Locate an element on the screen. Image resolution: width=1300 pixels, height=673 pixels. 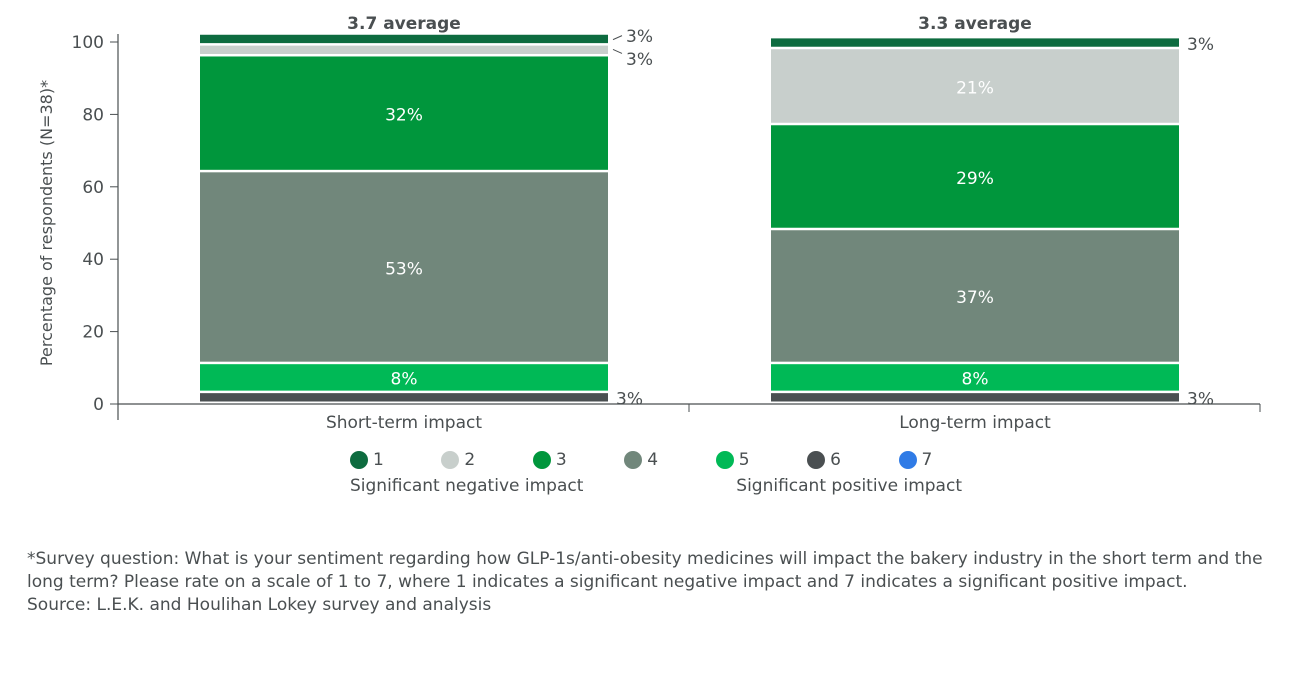
x-tick-label: Short-term impact is located at coordinates (404, 423).